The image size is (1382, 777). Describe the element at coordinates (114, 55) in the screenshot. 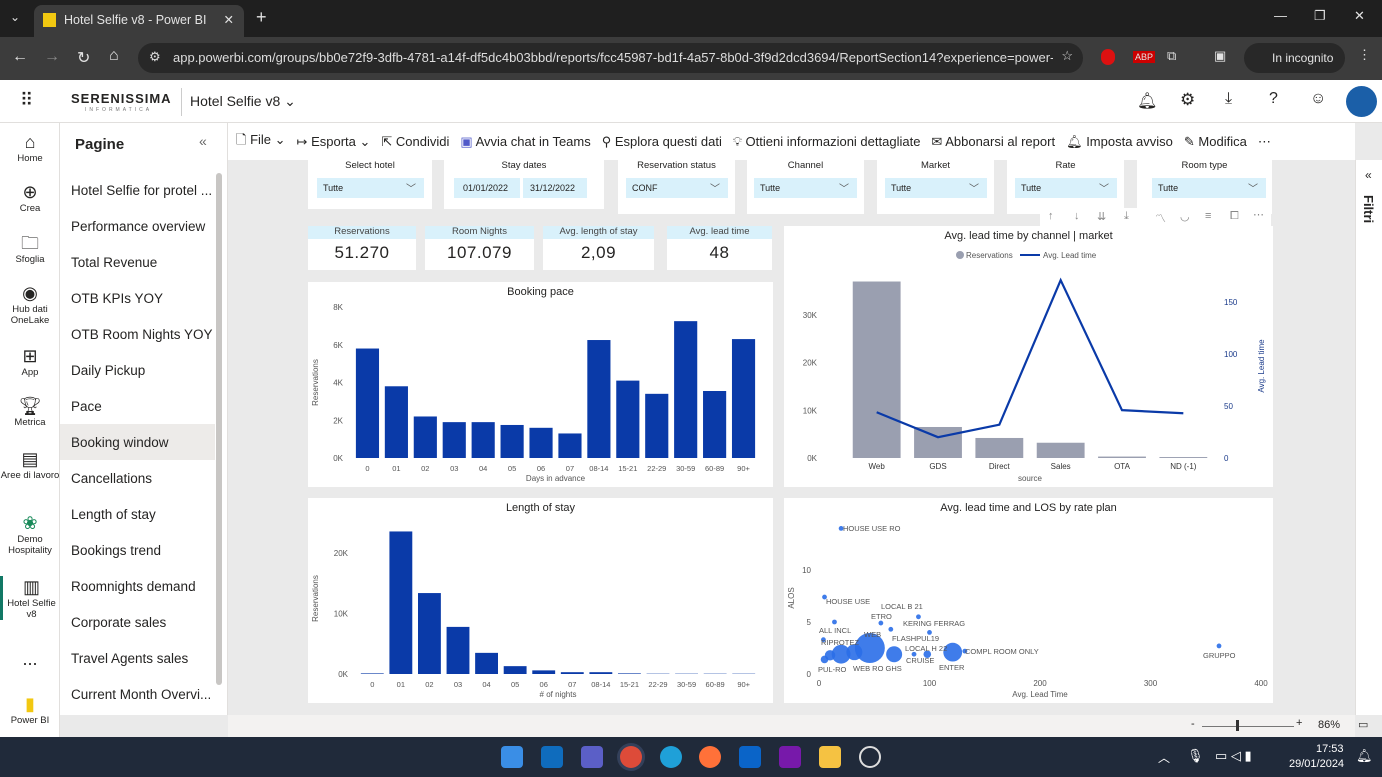

I see `home-icon: ⌂` at that location.